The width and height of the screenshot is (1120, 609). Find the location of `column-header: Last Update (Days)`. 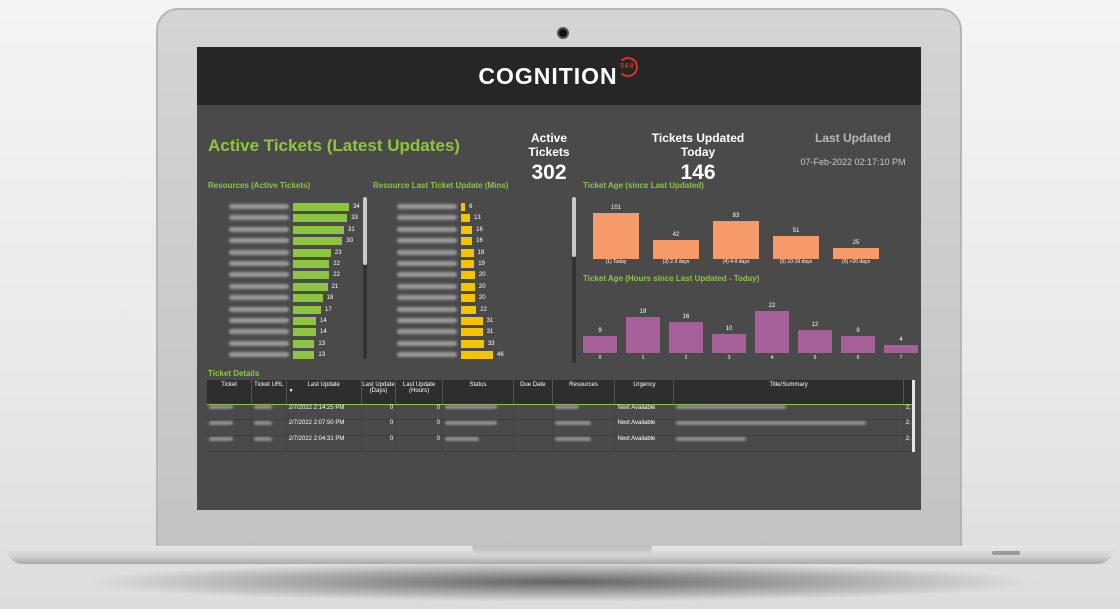

column-header: Last Update (Days) is located at coordinates (379, 392).